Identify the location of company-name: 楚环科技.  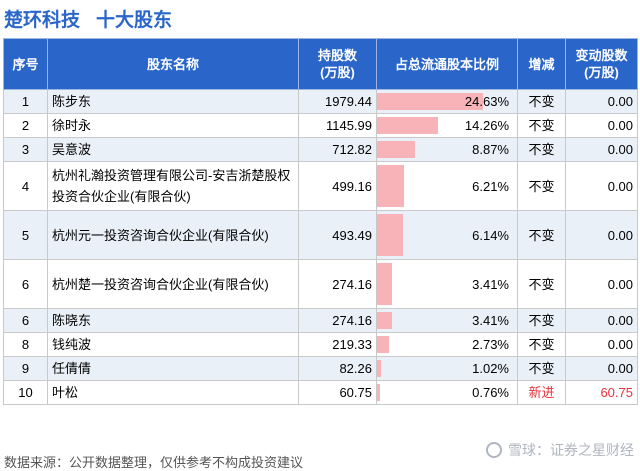
(42, 20).